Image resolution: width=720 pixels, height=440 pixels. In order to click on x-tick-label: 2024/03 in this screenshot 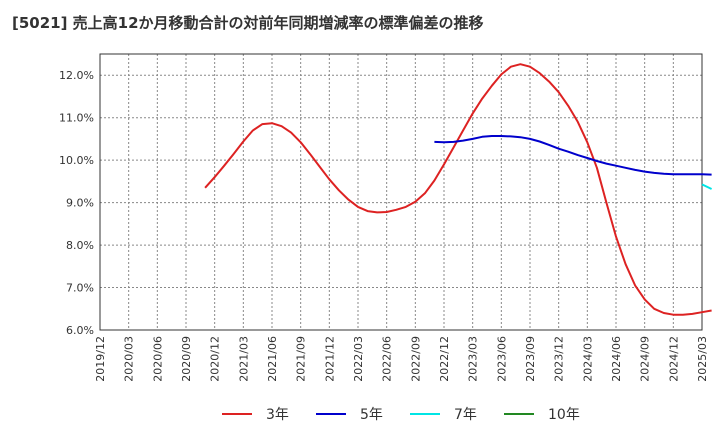, I will do `click(587, 359)`.